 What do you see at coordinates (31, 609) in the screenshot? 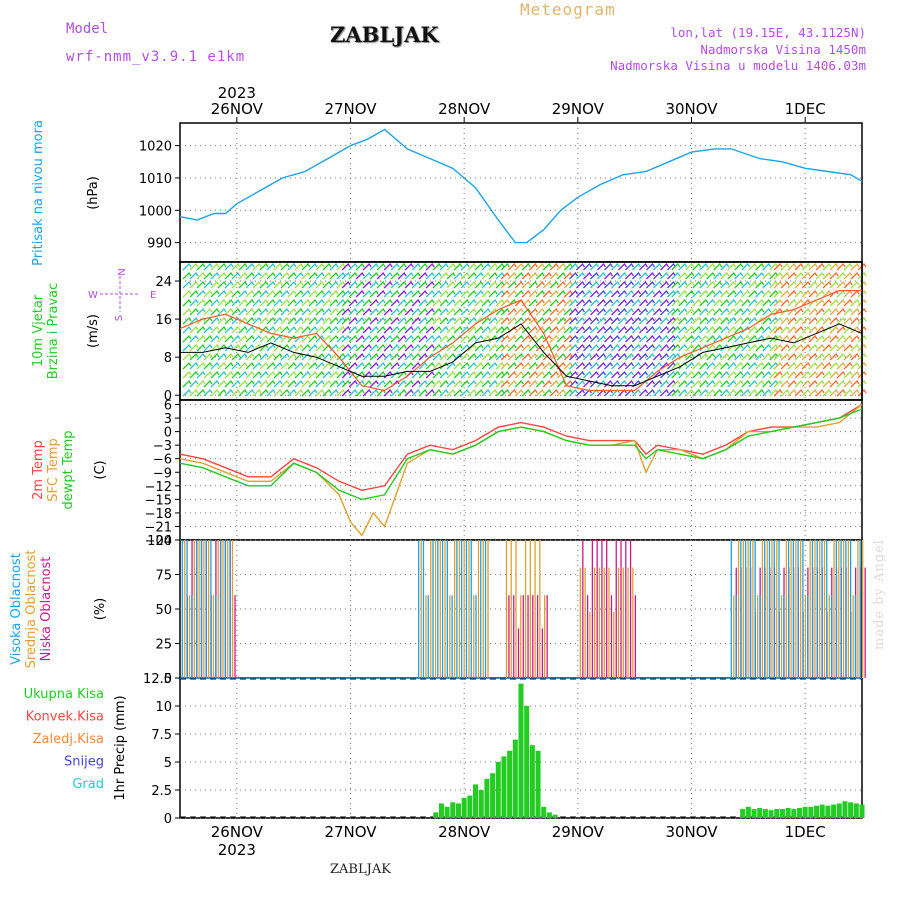
I see `cloud-axis-label: Srednja Oblacnost` at bounding box center [31, 609].